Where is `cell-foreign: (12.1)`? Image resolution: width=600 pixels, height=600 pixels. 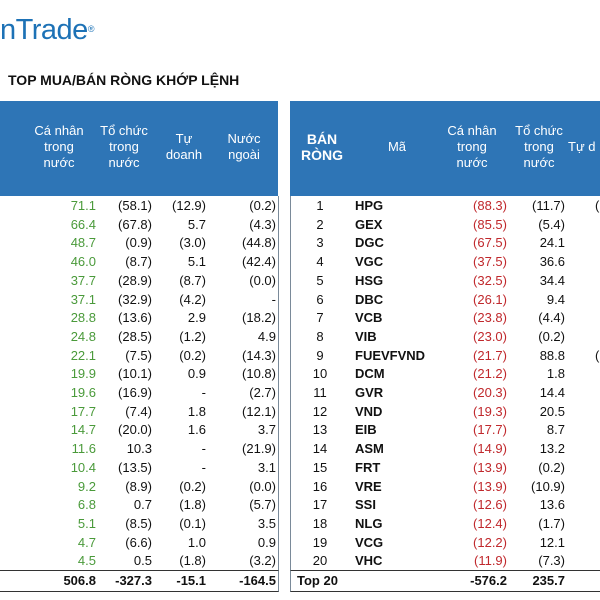 cell-foreign: (12.1) is located at coordinates (259, 411).